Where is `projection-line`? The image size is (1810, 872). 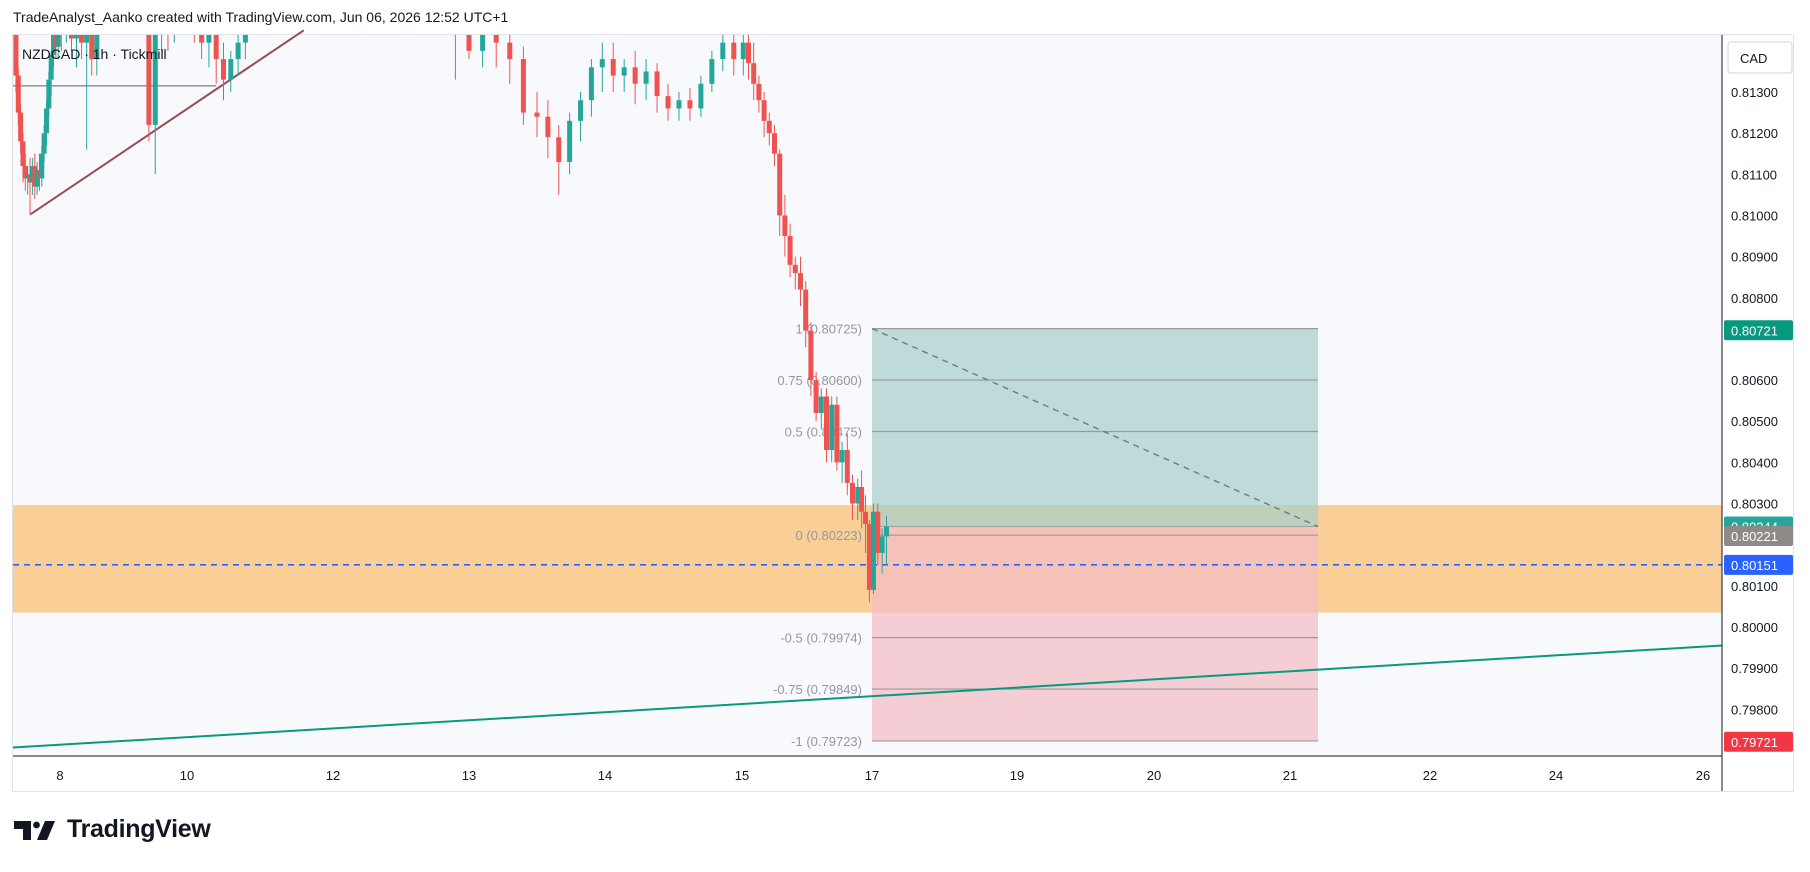 projection-line is located at coordinates (1095, 427).